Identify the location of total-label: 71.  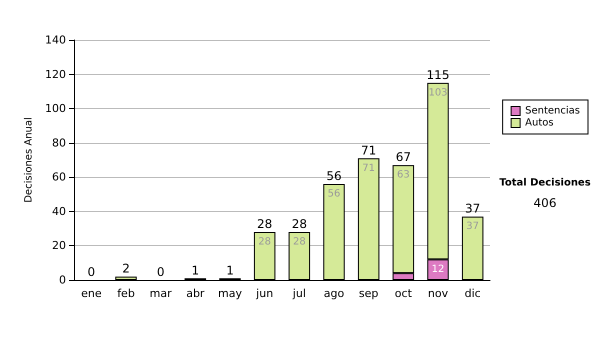
(368, 150).